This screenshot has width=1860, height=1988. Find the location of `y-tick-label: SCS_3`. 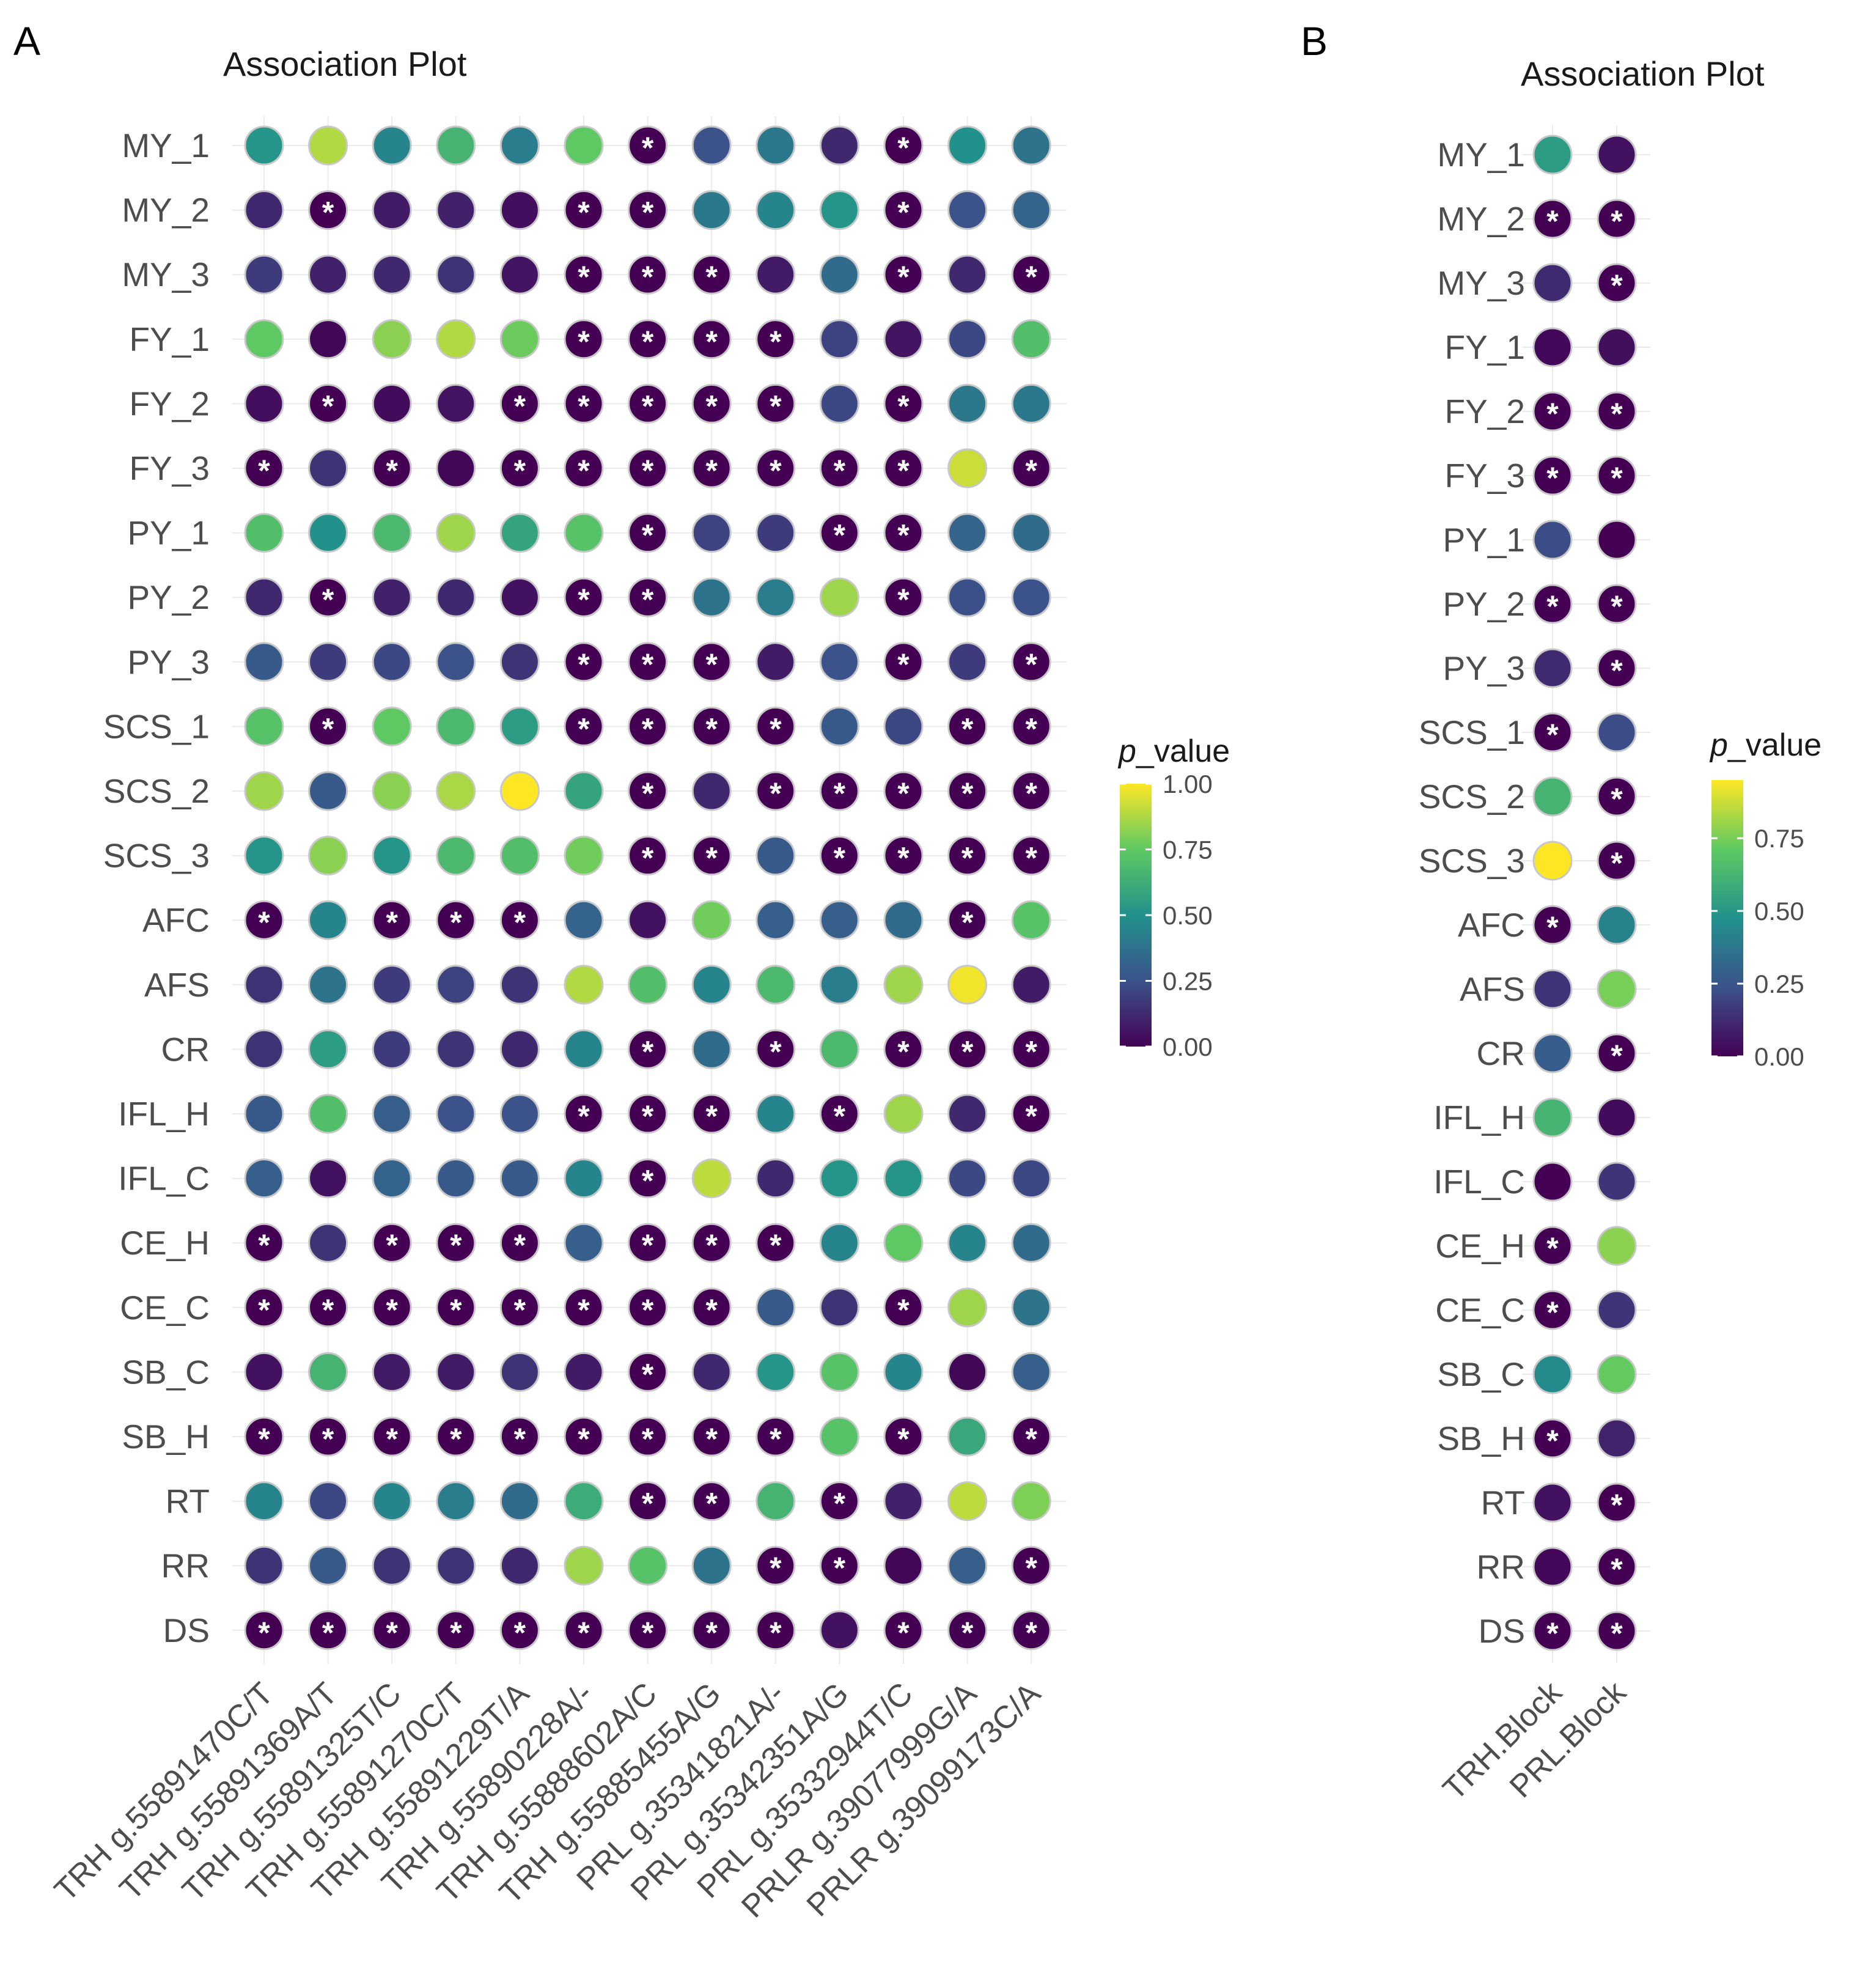

y-tick-label: SCS_3 is located at coordinates (1472, 861).